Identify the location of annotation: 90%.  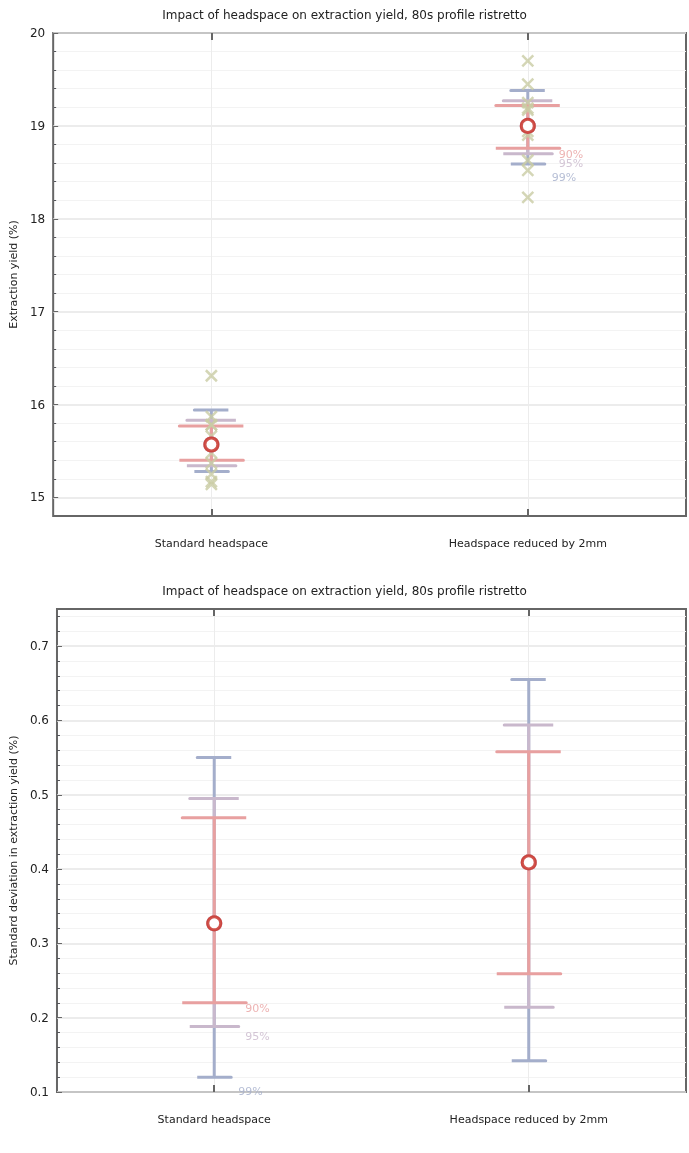
(257, 1009).